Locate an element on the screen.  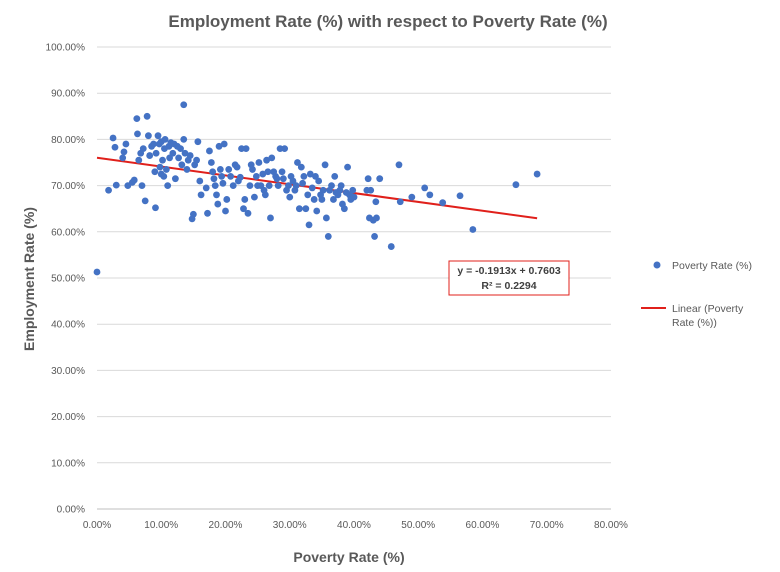
trendline-layer is located at coordinates (317, 188).